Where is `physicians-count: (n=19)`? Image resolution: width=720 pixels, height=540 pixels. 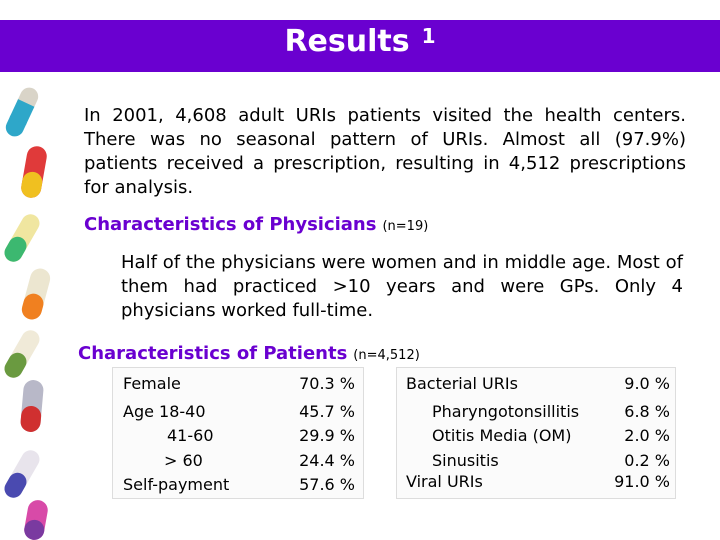
physicians-count: (n=19) is located at coordinates (405, 226).